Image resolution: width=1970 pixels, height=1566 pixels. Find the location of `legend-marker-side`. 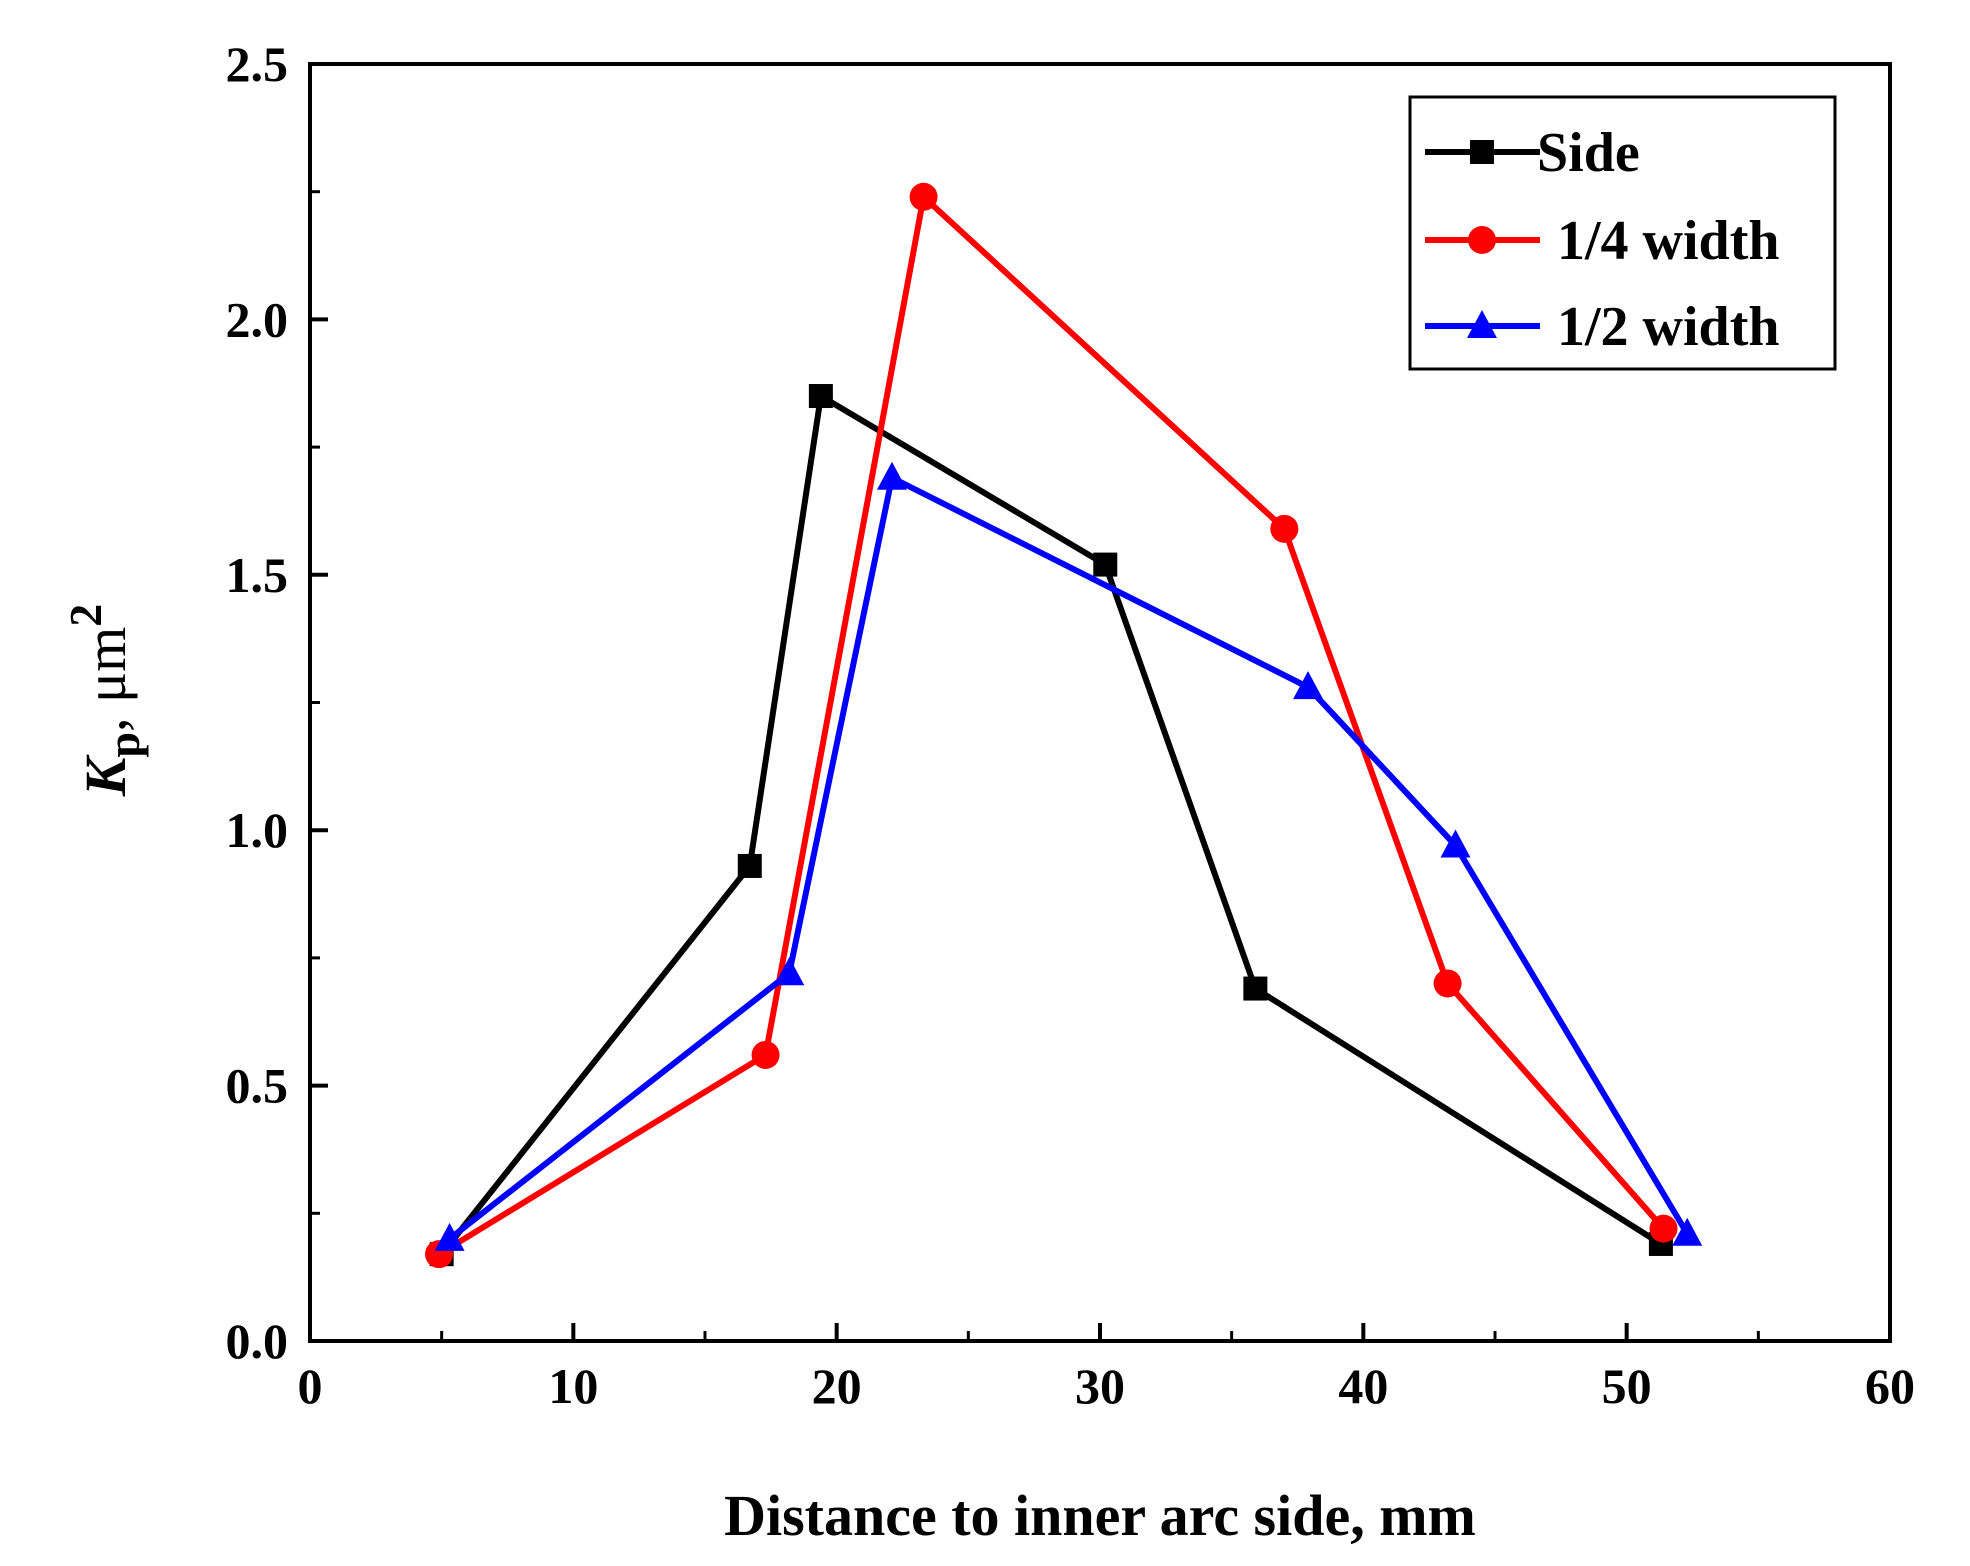

legend-marker-side is located at coordinates (1482, 152).